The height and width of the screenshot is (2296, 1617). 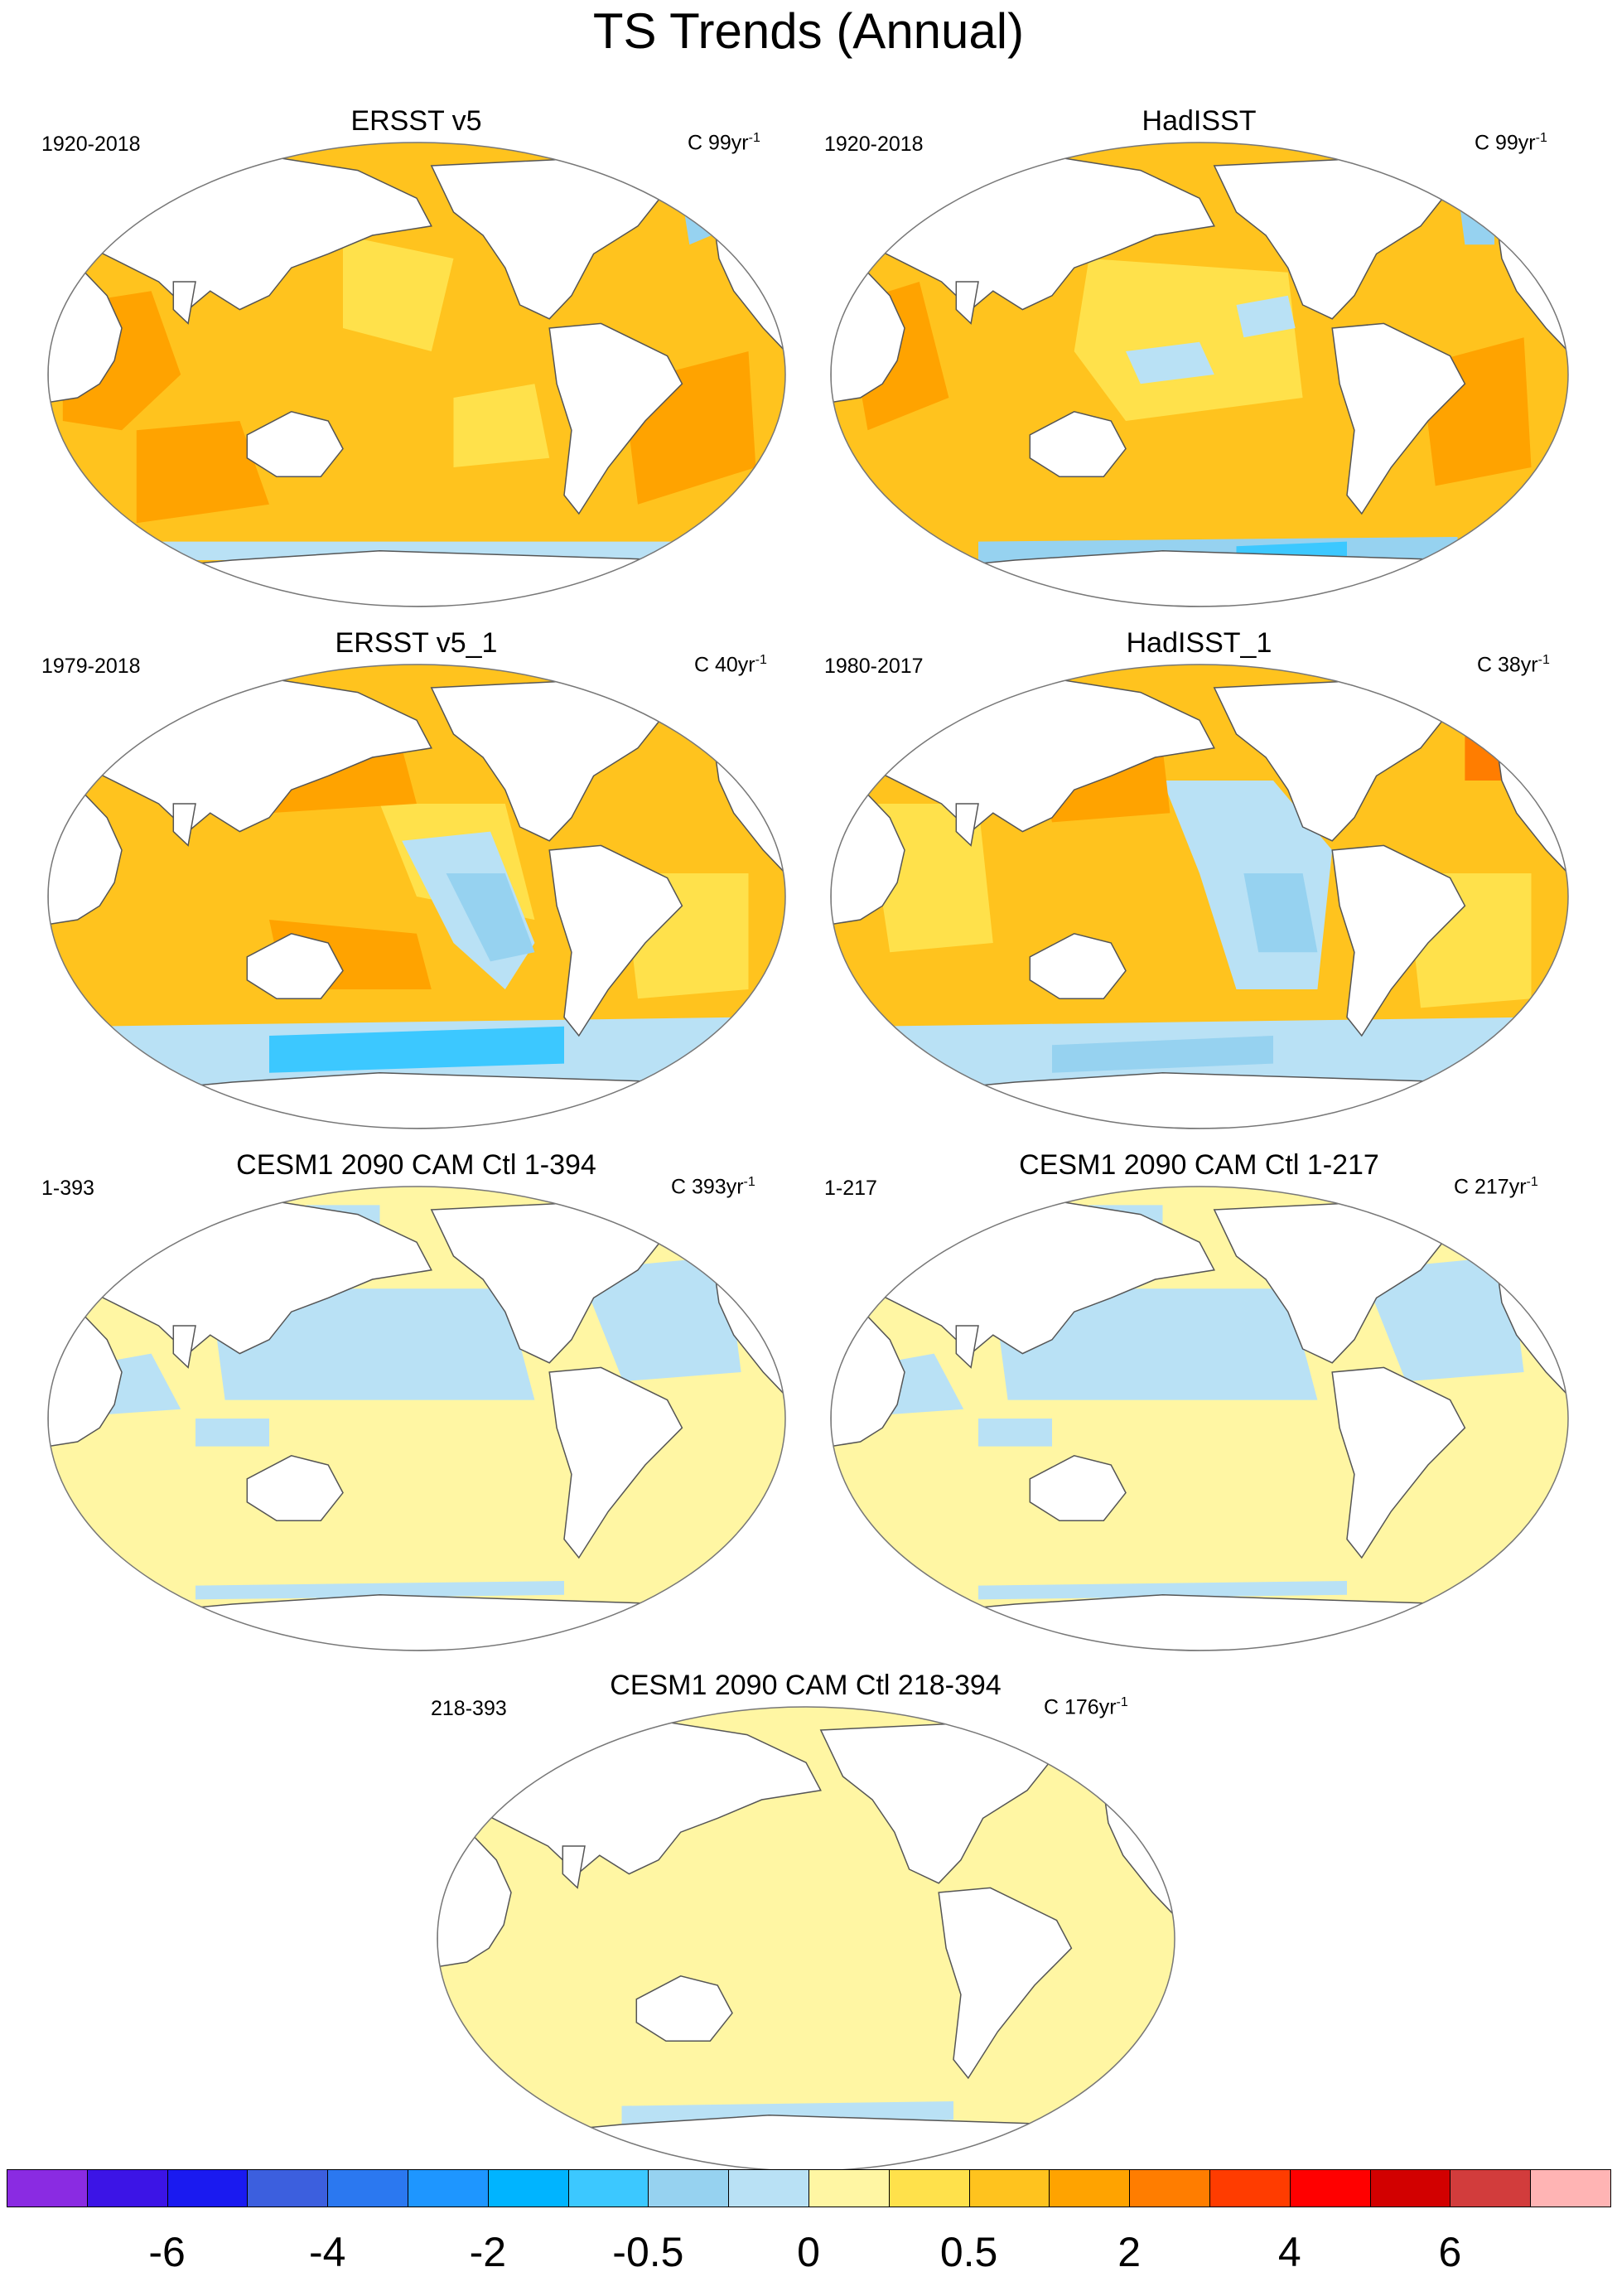 What do you see at coordinates (327, 2252) in the screenshot?
I see `colorbar-tick-label: -4` at bounding box center [327, 2252].